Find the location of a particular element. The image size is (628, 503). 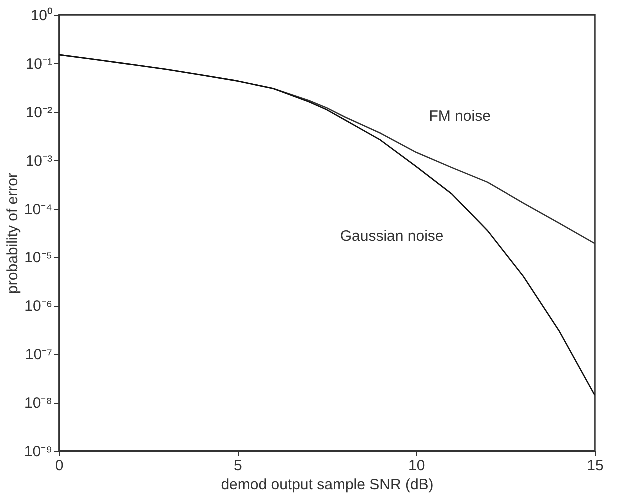

x-axis-title: demod output sample SNR (dB) is located at coordinates (327, 485).